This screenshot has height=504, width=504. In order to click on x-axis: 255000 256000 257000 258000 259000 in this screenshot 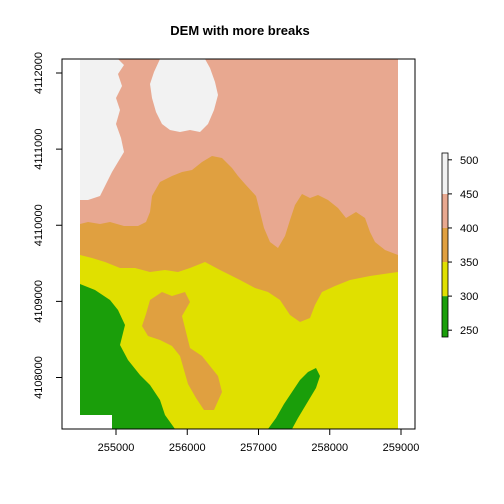, I will do `click(259, 441)`.